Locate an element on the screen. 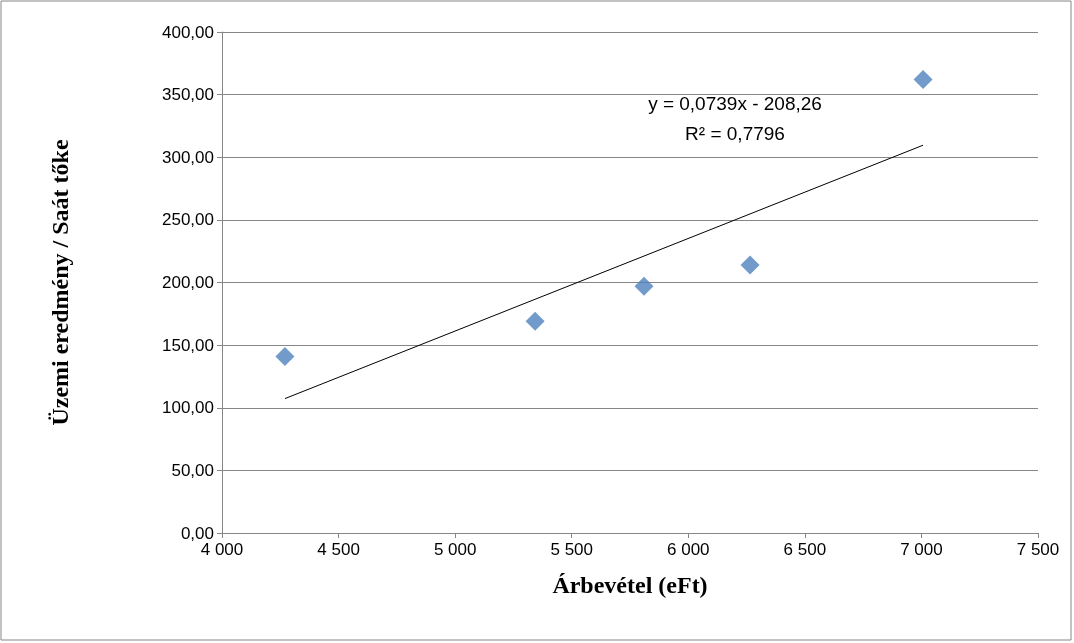 This screenshot has width=1074, height=643. annotation: y = 0,0739x - 208,26 is located at coordinates (735, 103).